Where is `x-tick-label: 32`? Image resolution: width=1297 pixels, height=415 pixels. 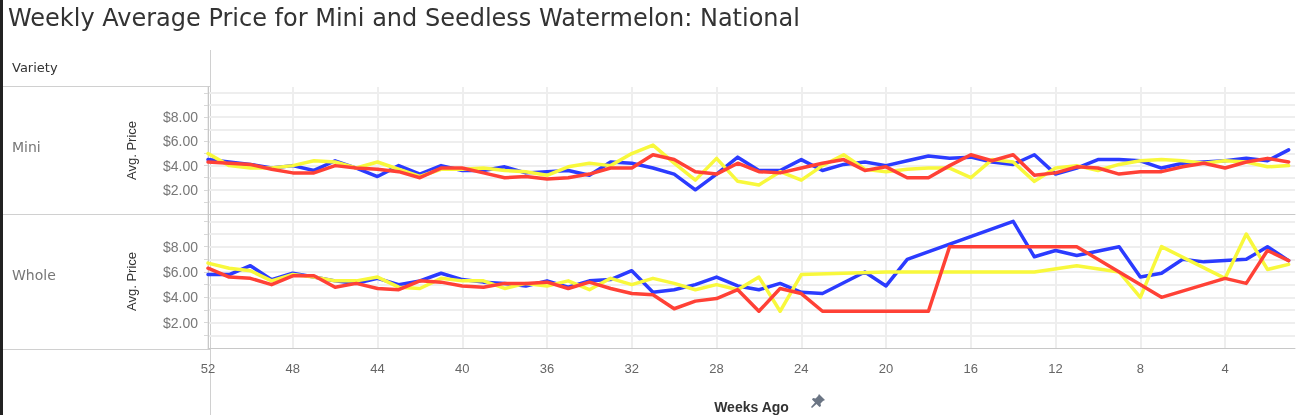 x-tick-label: 32 is located at coordinates (632, 368).